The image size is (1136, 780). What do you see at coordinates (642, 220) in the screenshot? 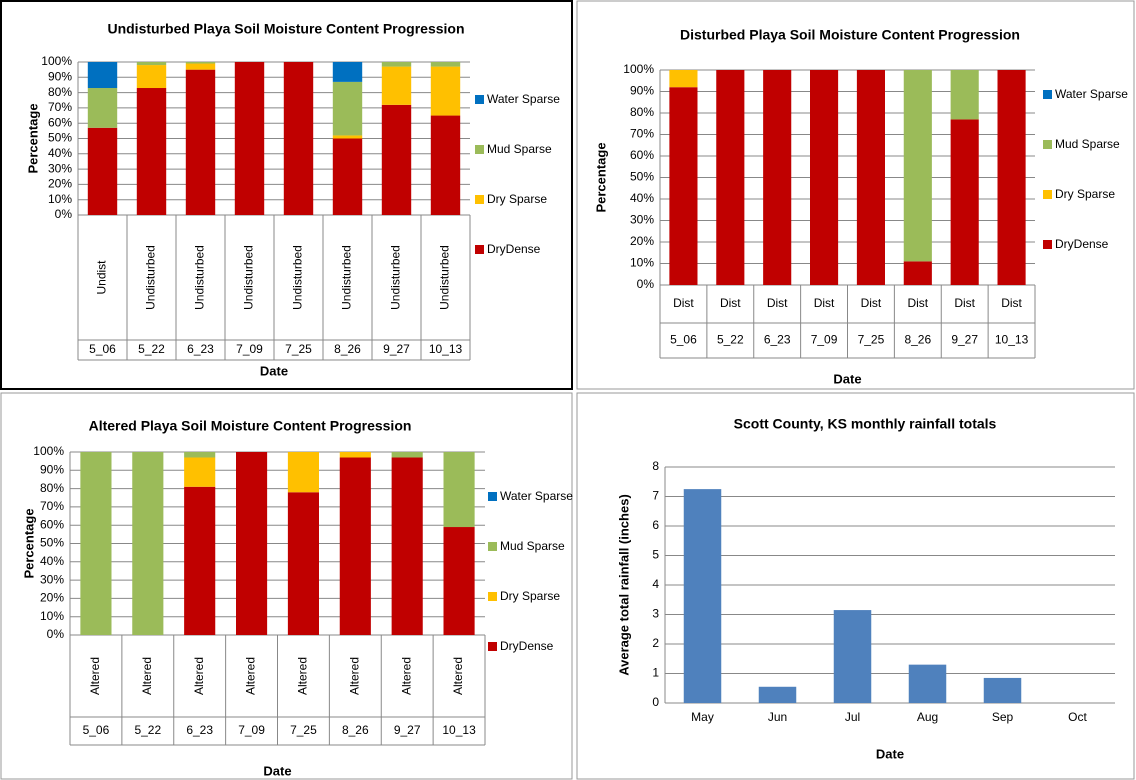
I see `y-tick-label: 30%` at bounding box center [642, 220].